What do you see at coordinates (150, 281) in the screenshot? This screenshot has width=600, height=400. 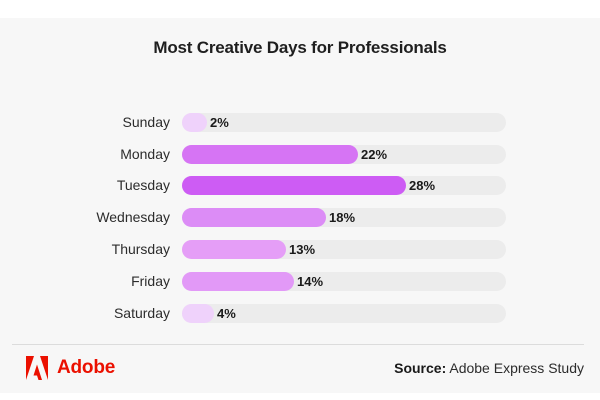 I see `category-label: Friday` at bounding box center [150, 281].